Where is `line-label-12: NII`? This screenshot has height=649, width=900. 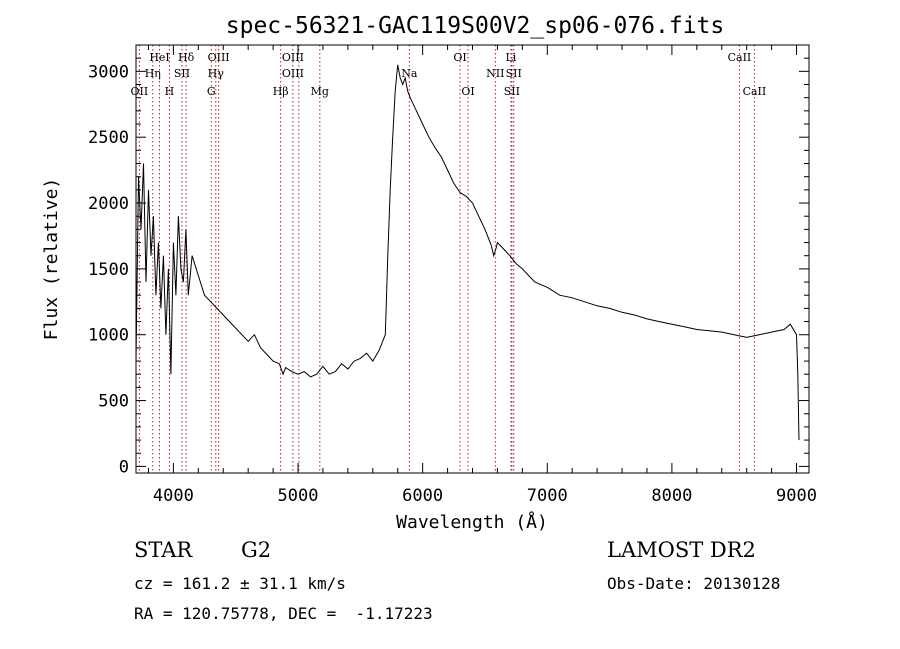 line-label-12: NII is located at coordinates (495, 73).